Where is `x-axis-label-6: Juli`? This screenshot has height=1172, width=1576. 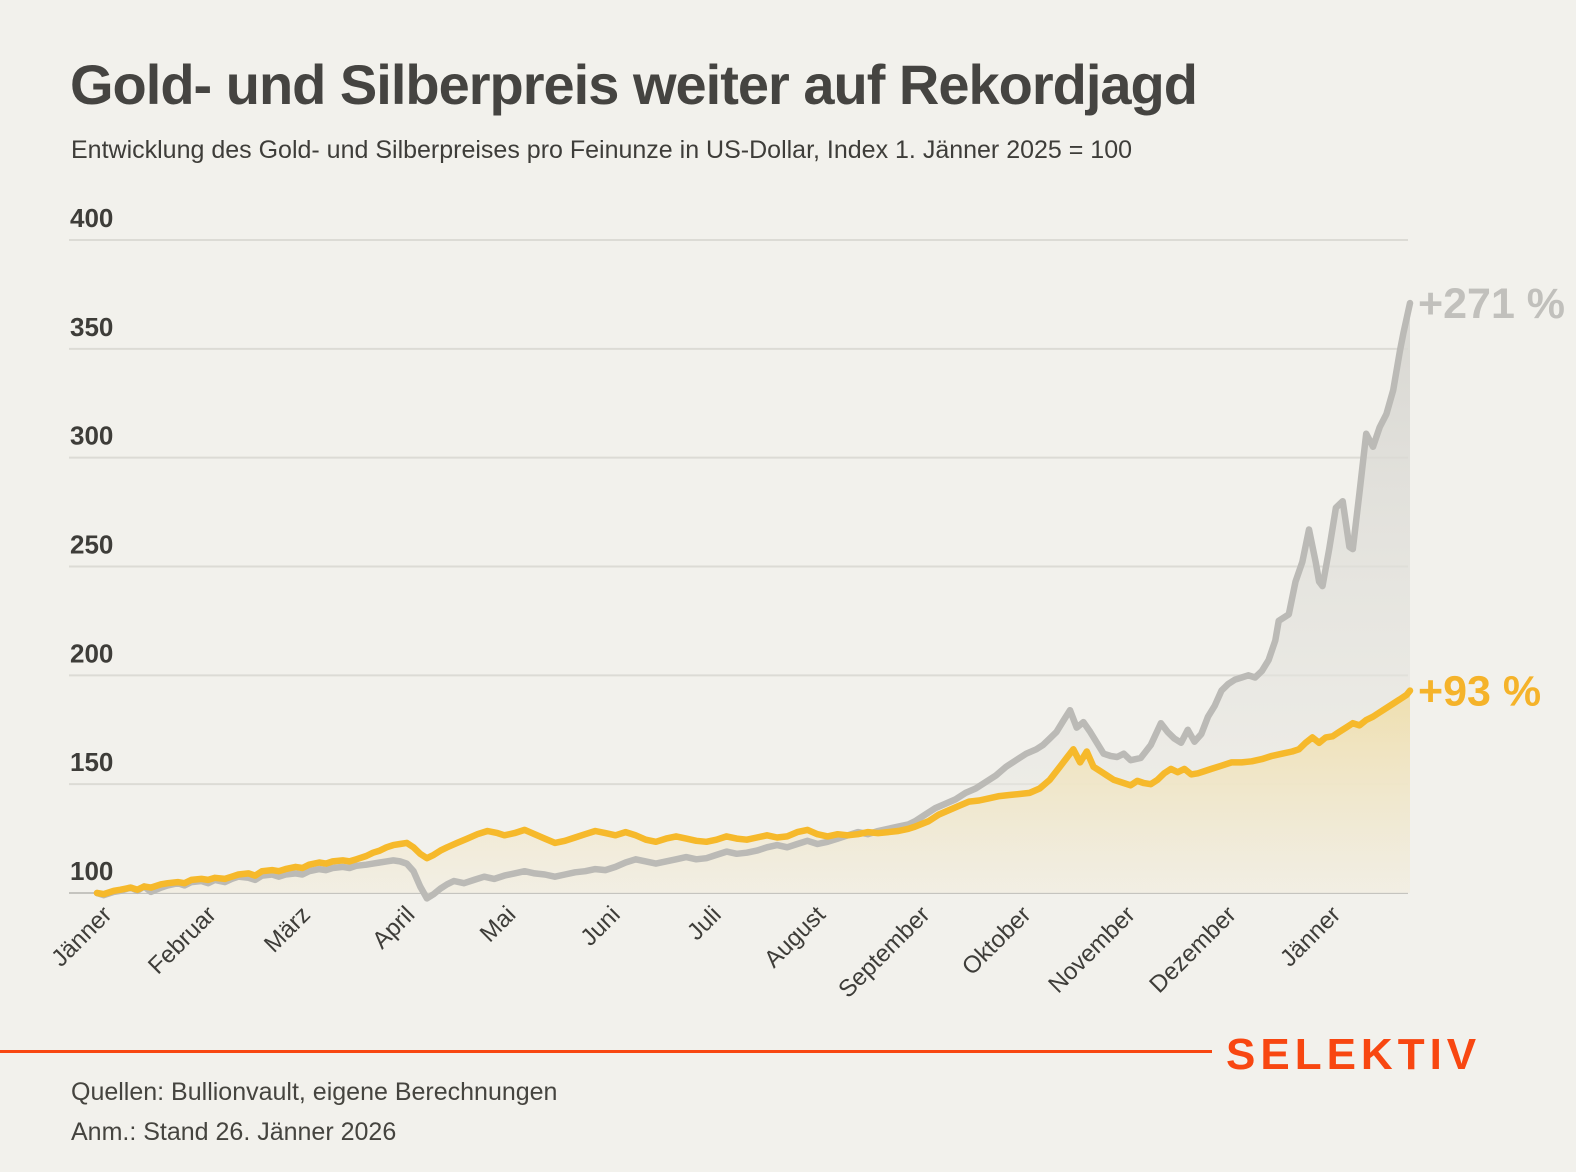
x-axis-label-6: Juli is located at coordinates (704, 923).